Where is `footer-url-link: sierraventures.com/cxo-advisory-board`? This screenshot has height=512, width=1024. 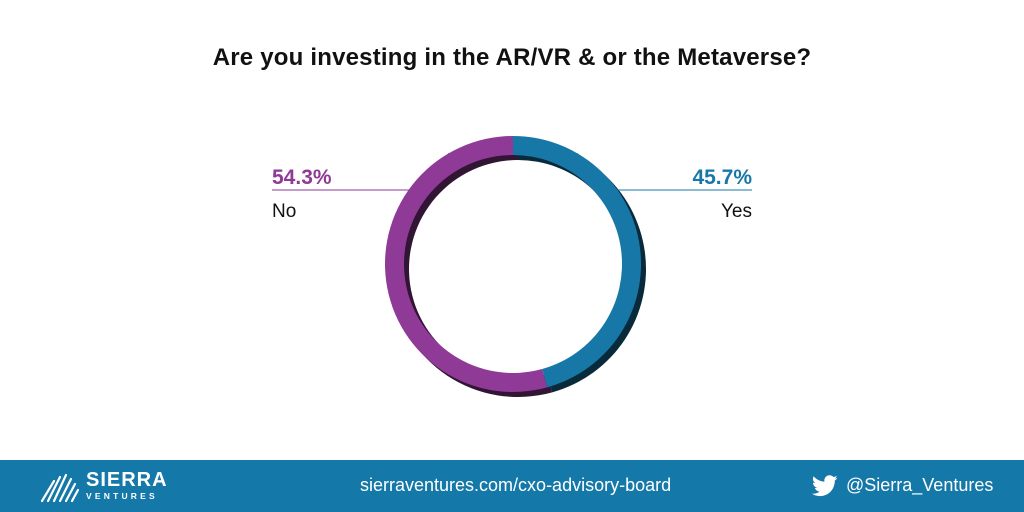 footer-url-link: sierraventures.com/cxo-advisory-board is located at coordinates (516, 485).